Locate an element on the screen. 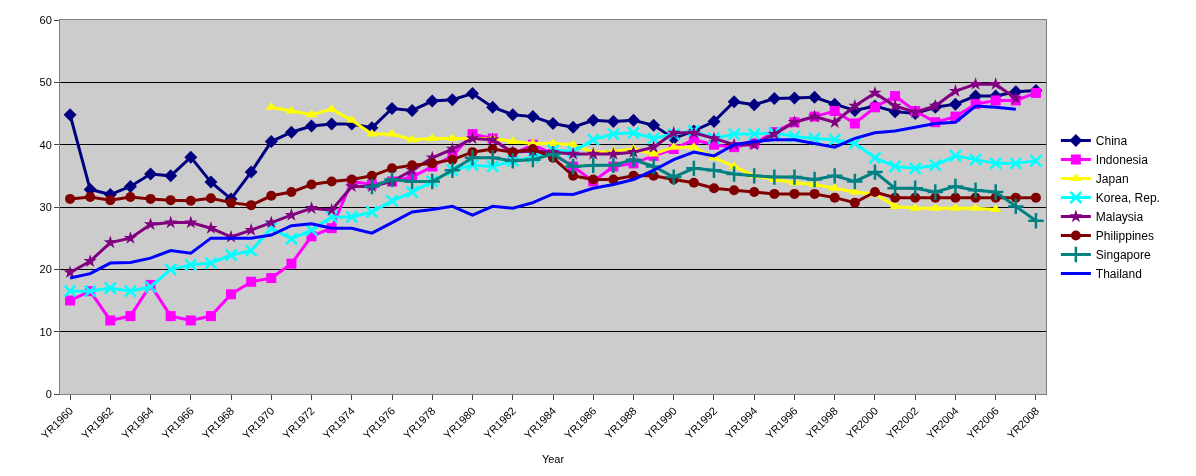 The height and width of the screenshot is (476, 1196). legend-label: Indonesia is located at coordinates (1122, 160).